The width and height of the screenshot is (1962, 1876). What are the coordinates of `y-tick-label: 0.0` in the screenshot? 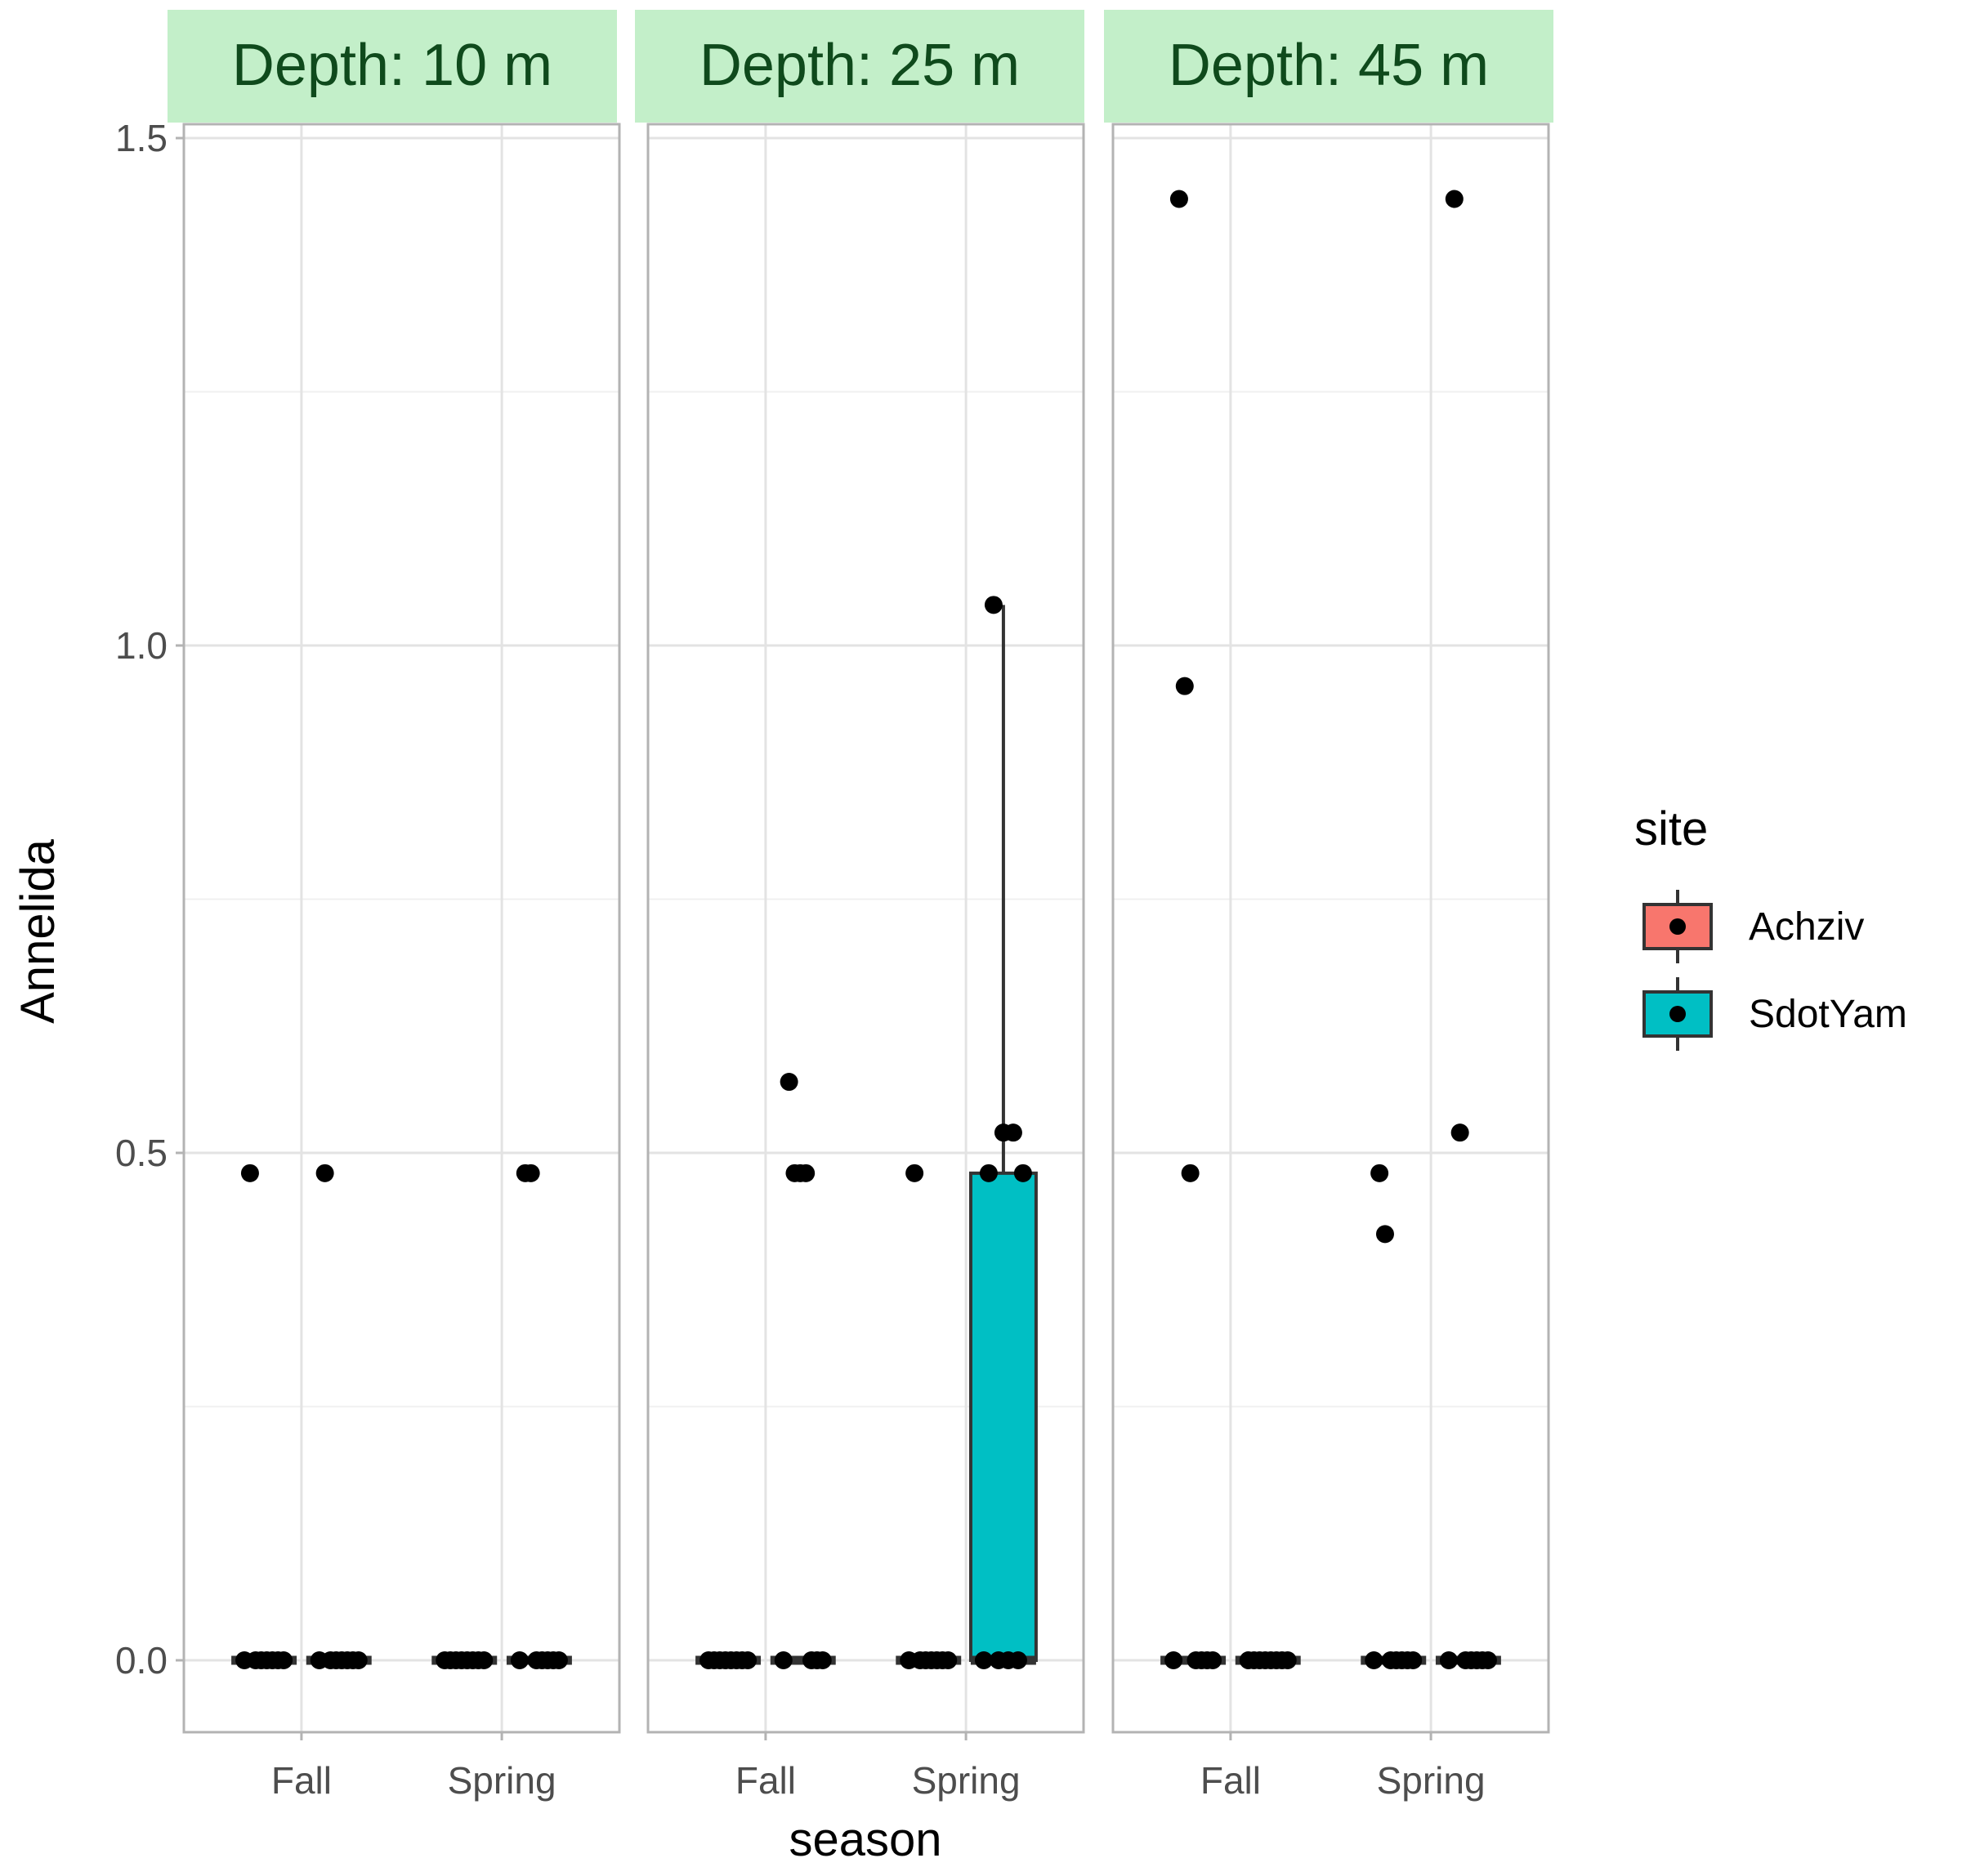 It's located at (142, 1660).